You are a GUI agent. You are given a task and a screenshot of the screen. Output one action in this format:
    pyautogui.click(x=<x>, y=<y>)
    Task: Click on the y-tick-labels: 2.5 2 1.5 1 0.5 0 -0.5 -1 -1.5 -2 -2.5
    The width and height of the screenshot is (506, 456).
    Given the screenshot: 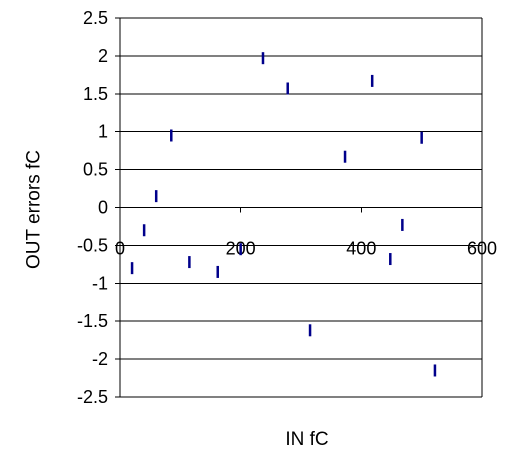 What is the action you would take?
    pyautogui.click(x=92, y=207)
    